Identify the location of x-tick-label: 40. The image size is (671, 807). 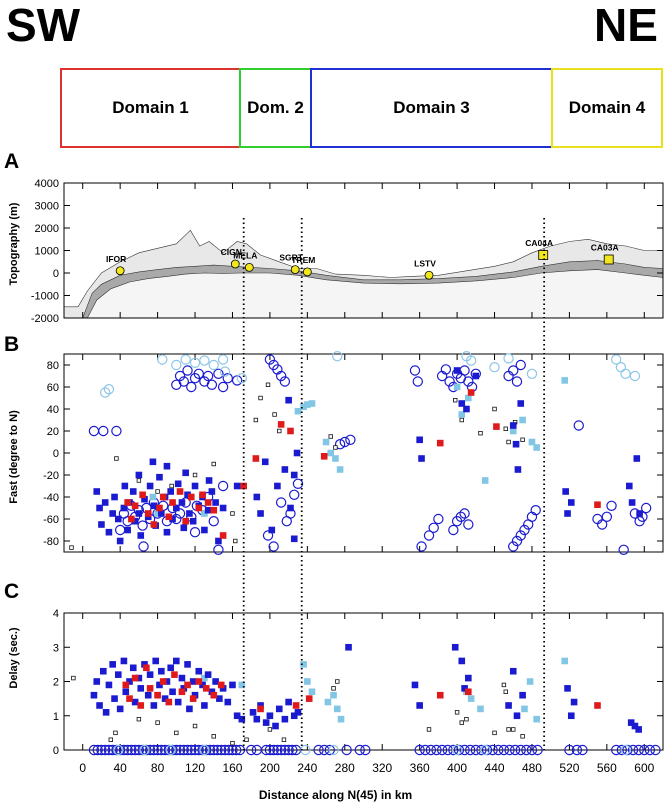
(120, 768).